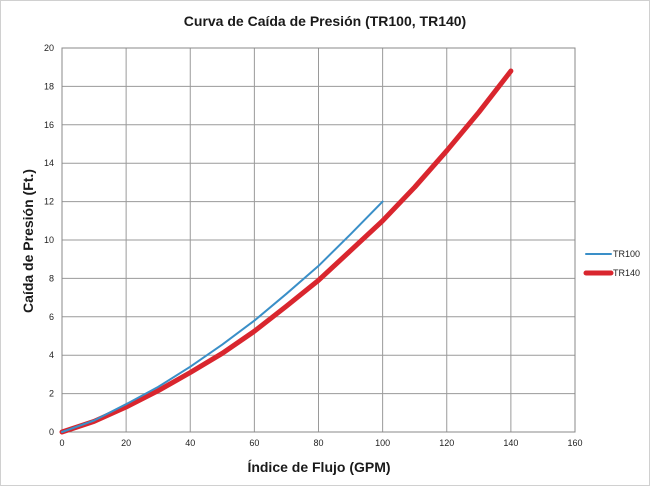 This screenshot has height=486, width=650. Describe the element at coordinates (49, 48) in the screenshot. I see `y-tick-label: 20` at that location.